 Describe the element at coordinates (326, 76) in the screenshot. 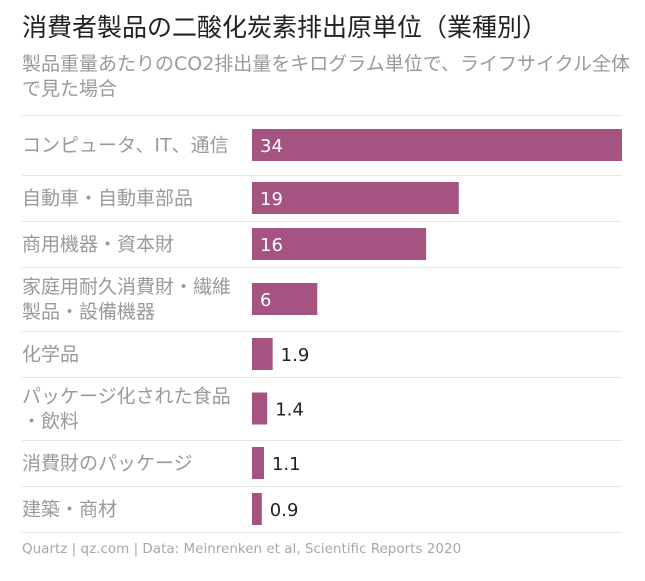

I see `chart-subtitle: 製品重量あたりのCO2排出量をキログラム単位で、ライフサイクル全体で見た場合` at that location.